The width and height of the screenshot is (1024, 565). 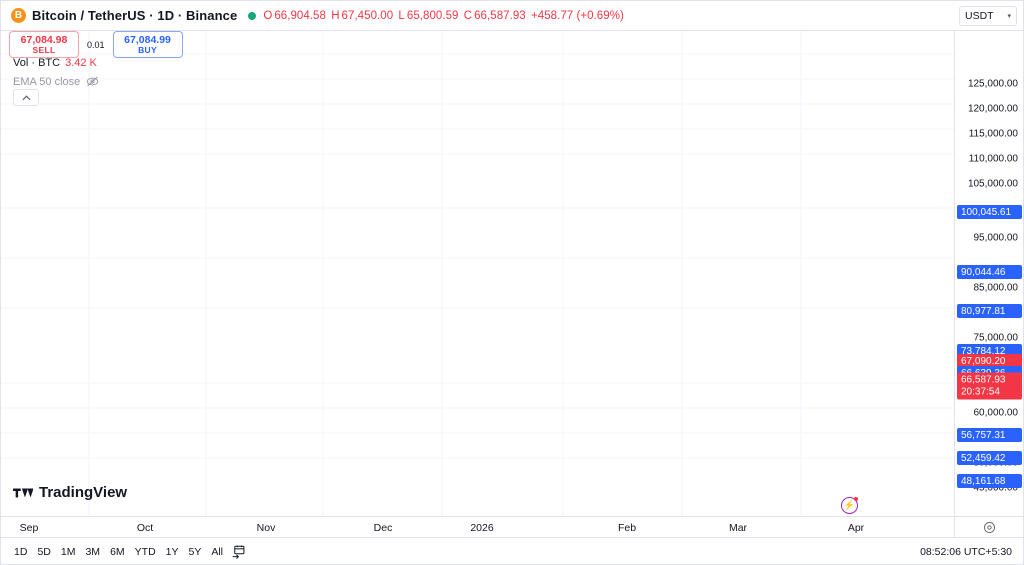 What do you see at coordinates (996, 238) in the screenshot?
I see `price-tick-label: 95,000.00` at bounding box center [996, 238].